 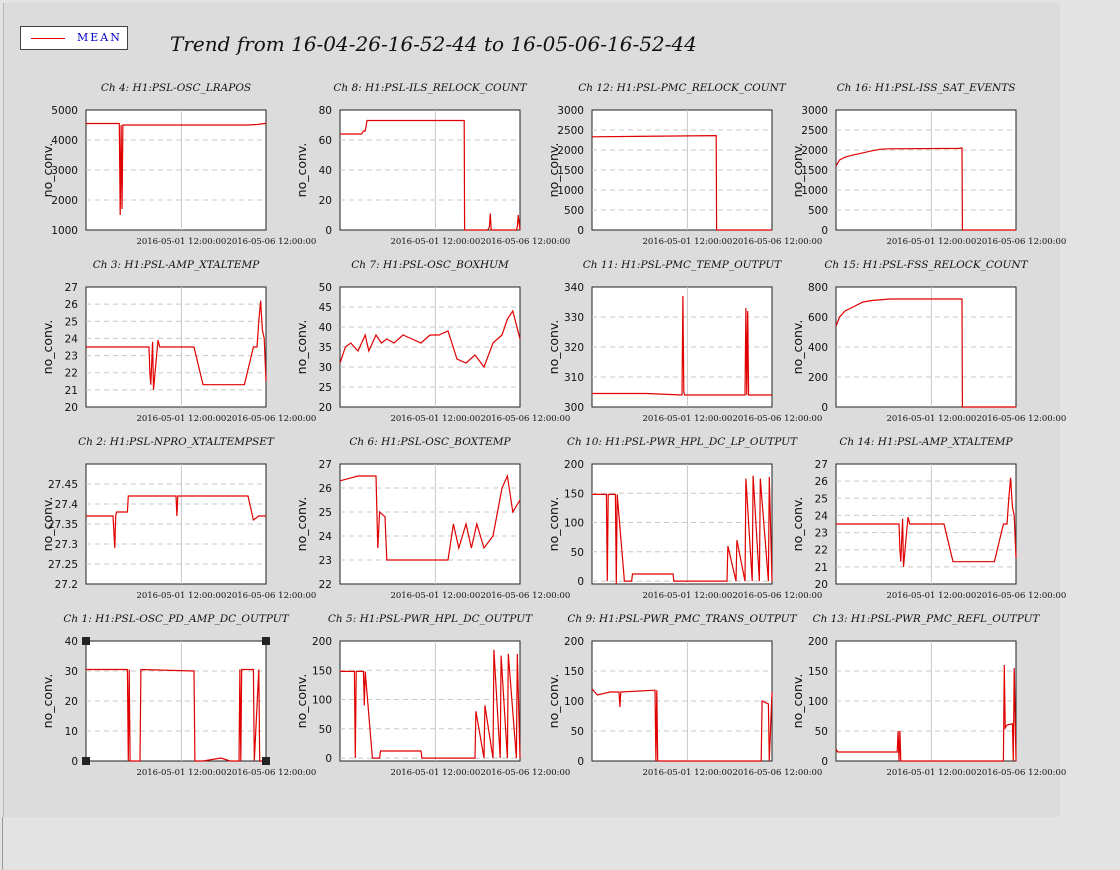 What do you see at coordinates (176, 88) in the screenshot?
I see `plot-title: Ch 4: H1:PSL-OSC_LRAPOS` at bounding box center [176, 88].